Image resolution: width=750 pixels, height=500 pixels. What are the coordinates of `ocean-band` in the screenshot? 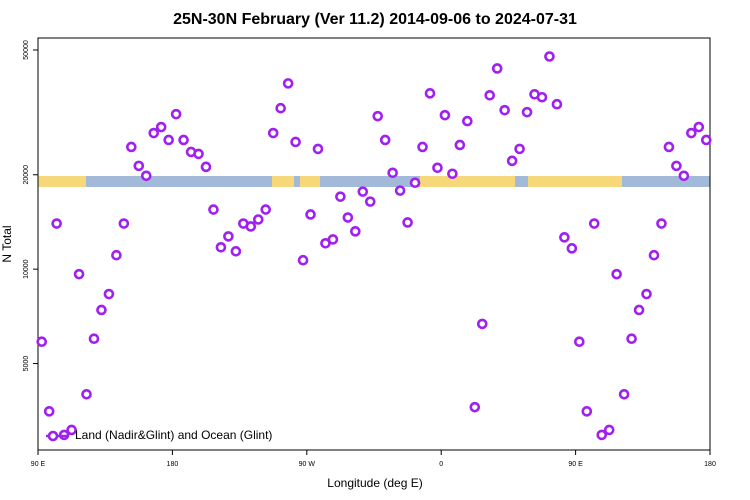 It's located at (374, 181).